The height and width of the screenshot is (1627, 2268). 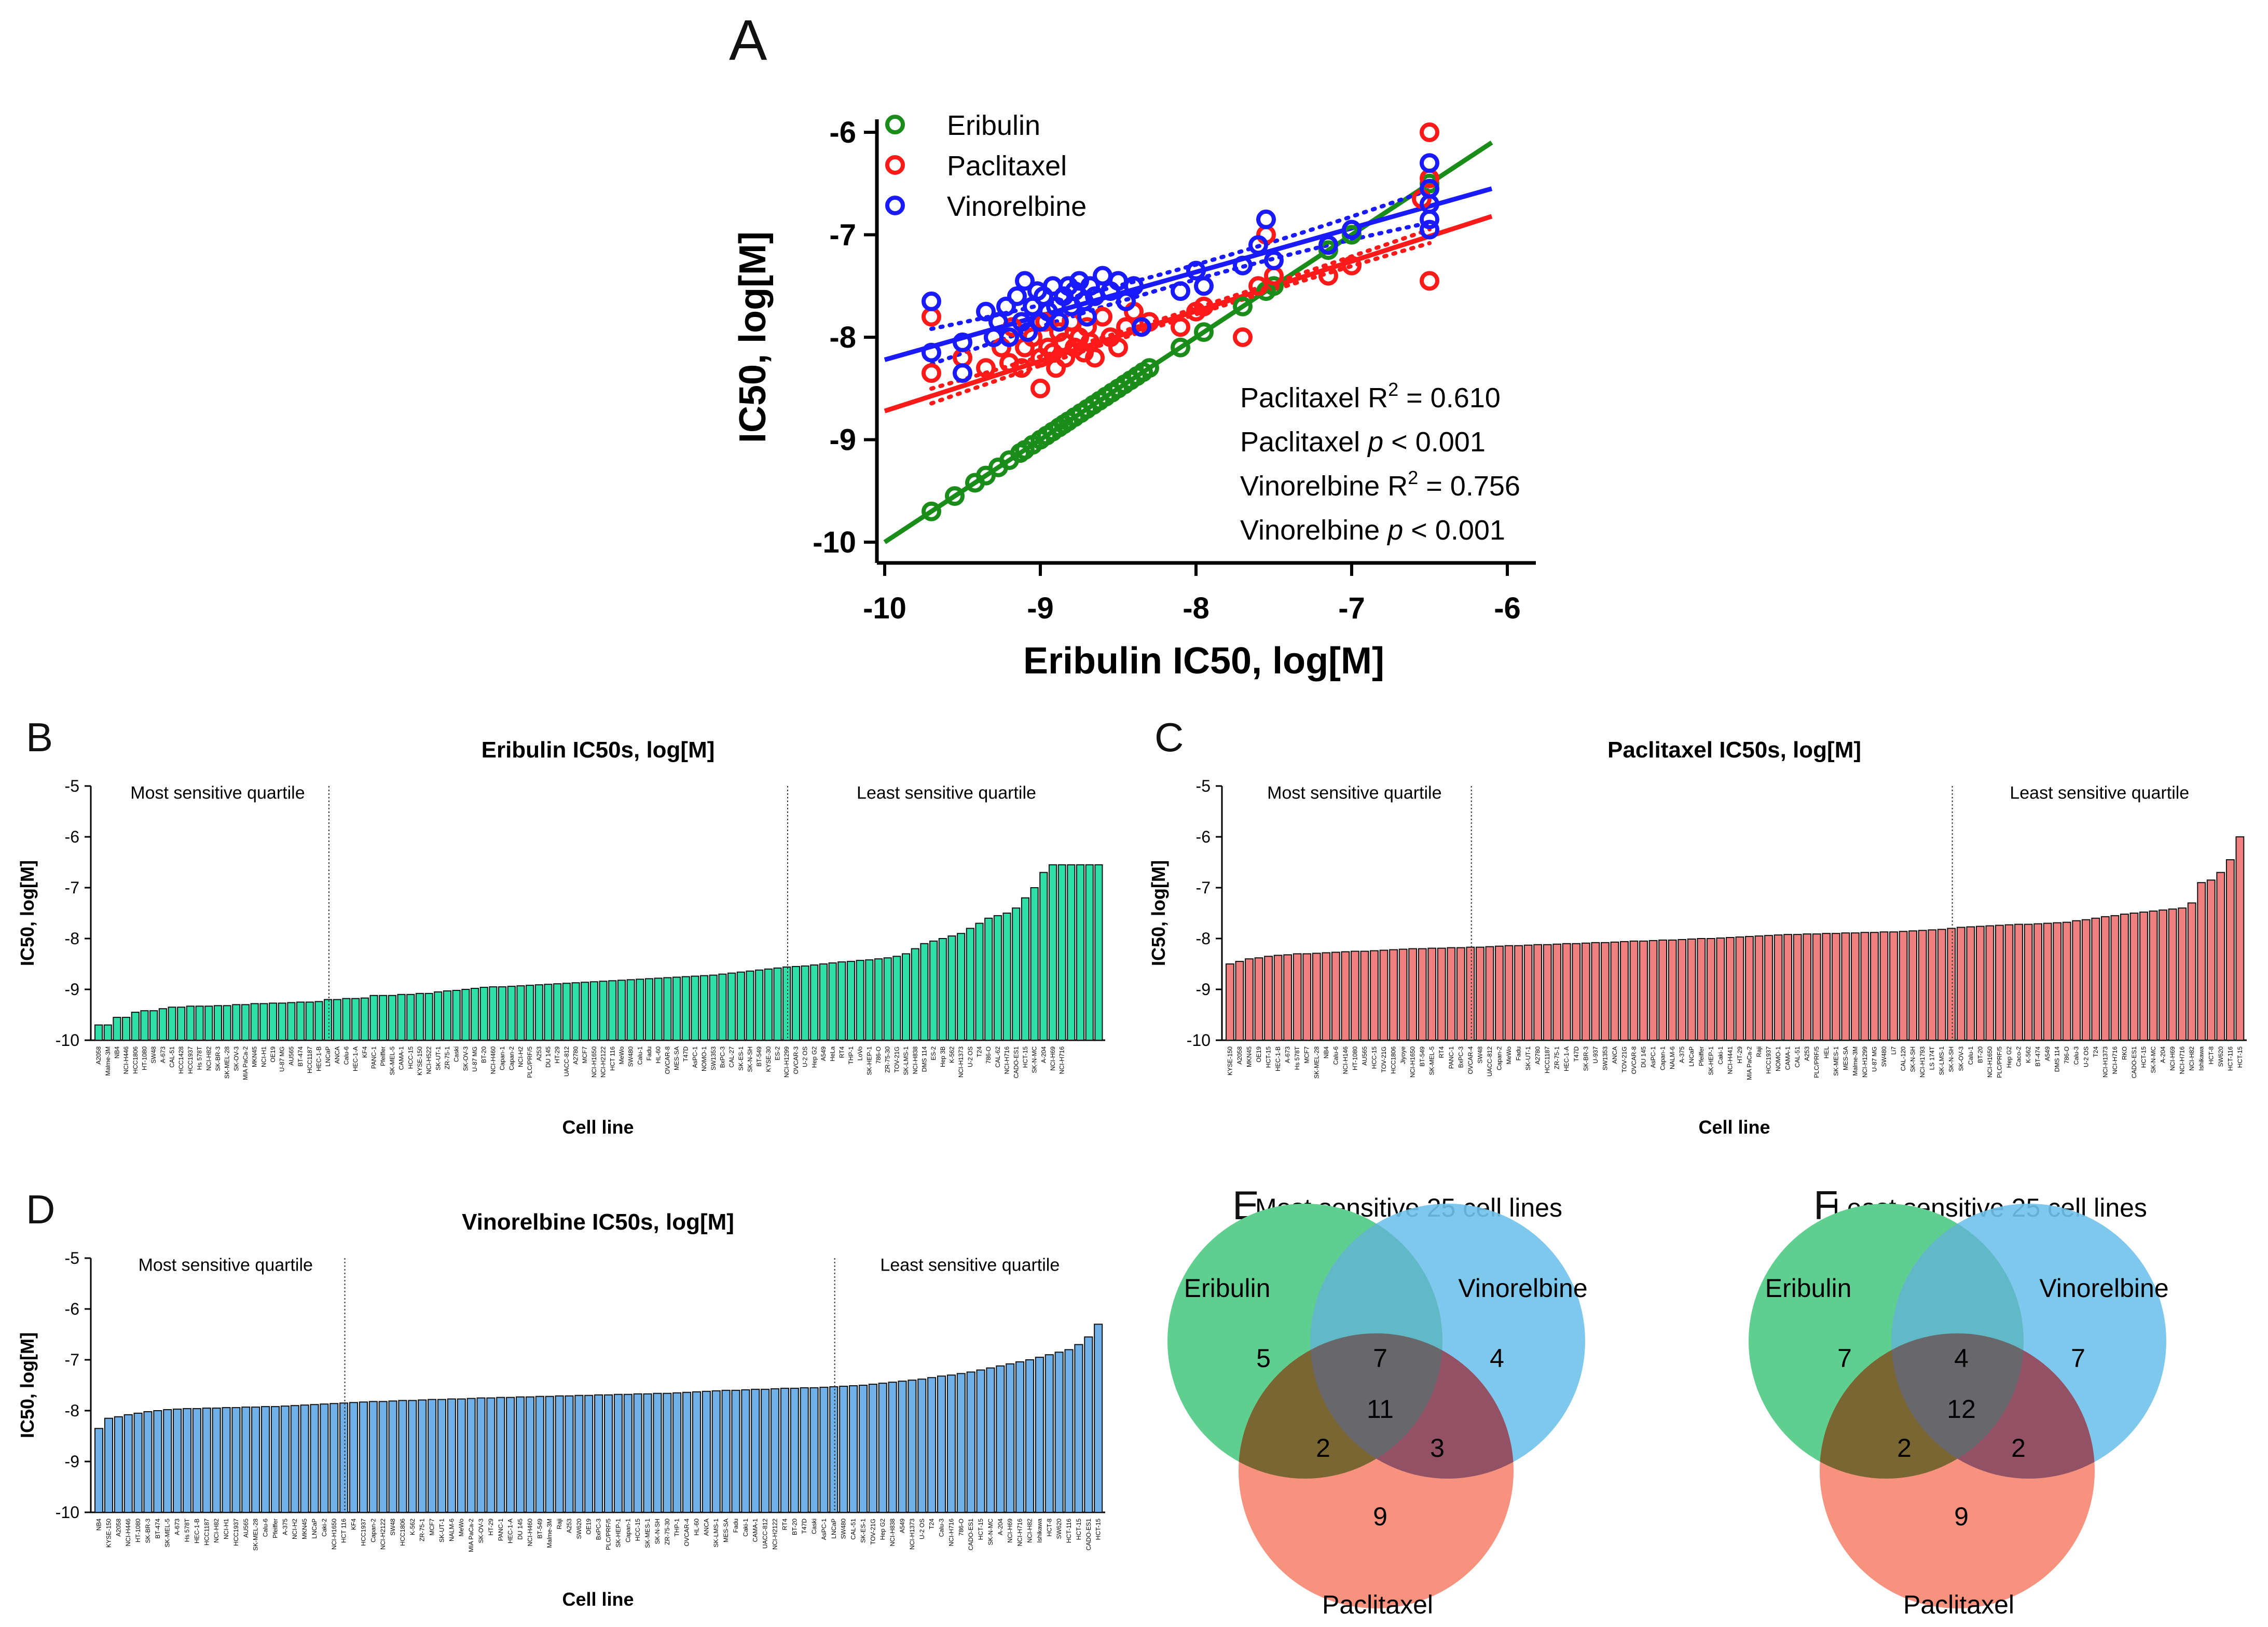 I want to click on category-label: HeLa, so click(x=833, y=1053).